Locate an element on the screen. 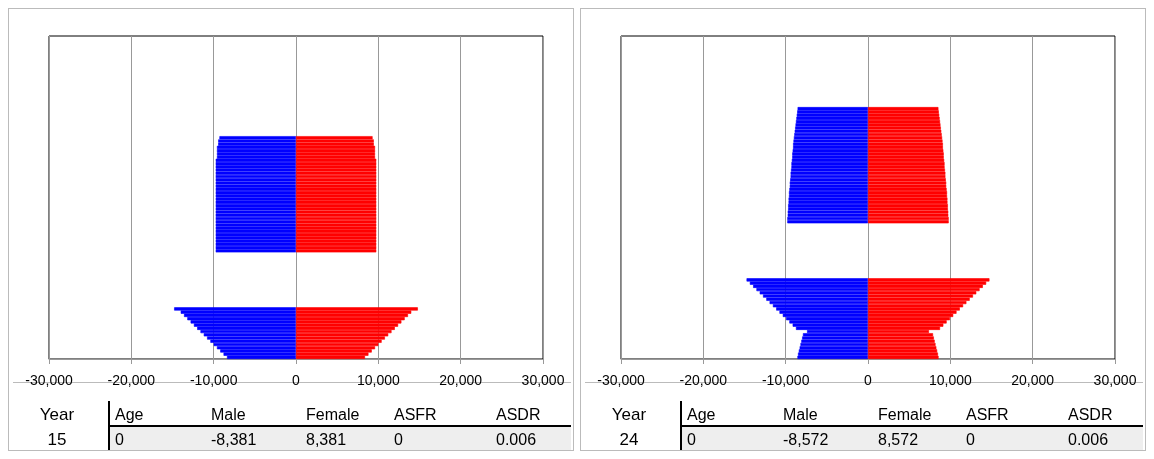  x-tick-label: 30,000 is located at coordinates (543, 380).